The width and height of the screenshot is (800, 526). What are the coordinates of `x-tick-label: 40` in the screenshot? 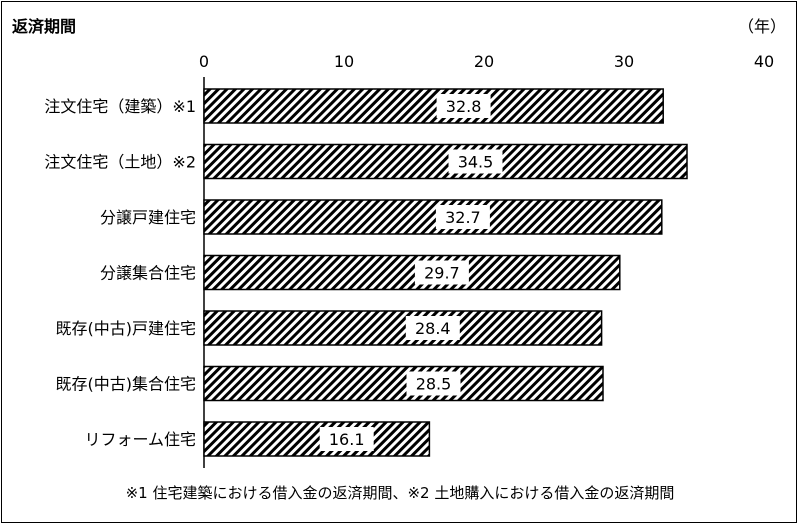 It's located at (764, 61).